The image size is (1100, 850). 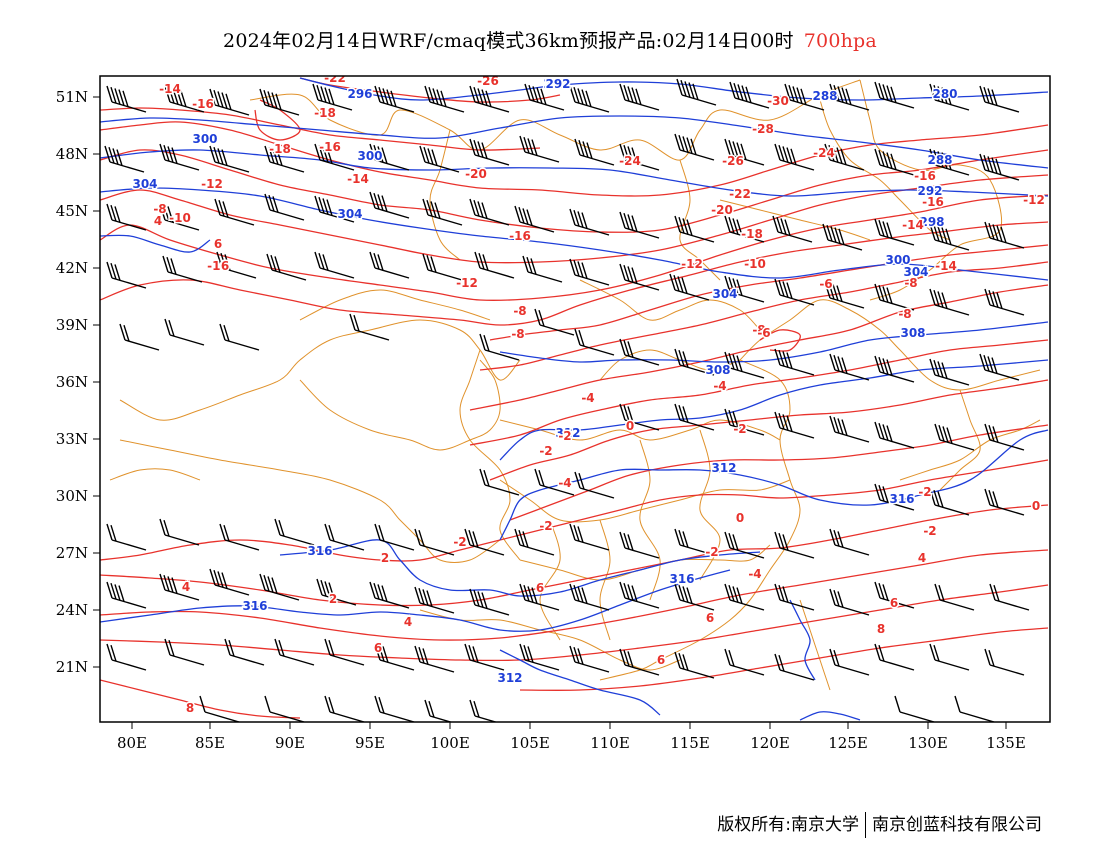 What do you see at coordinates (555, 84) in the screenshot?
I see `height-label: 292` at bounding box center [555, 84].